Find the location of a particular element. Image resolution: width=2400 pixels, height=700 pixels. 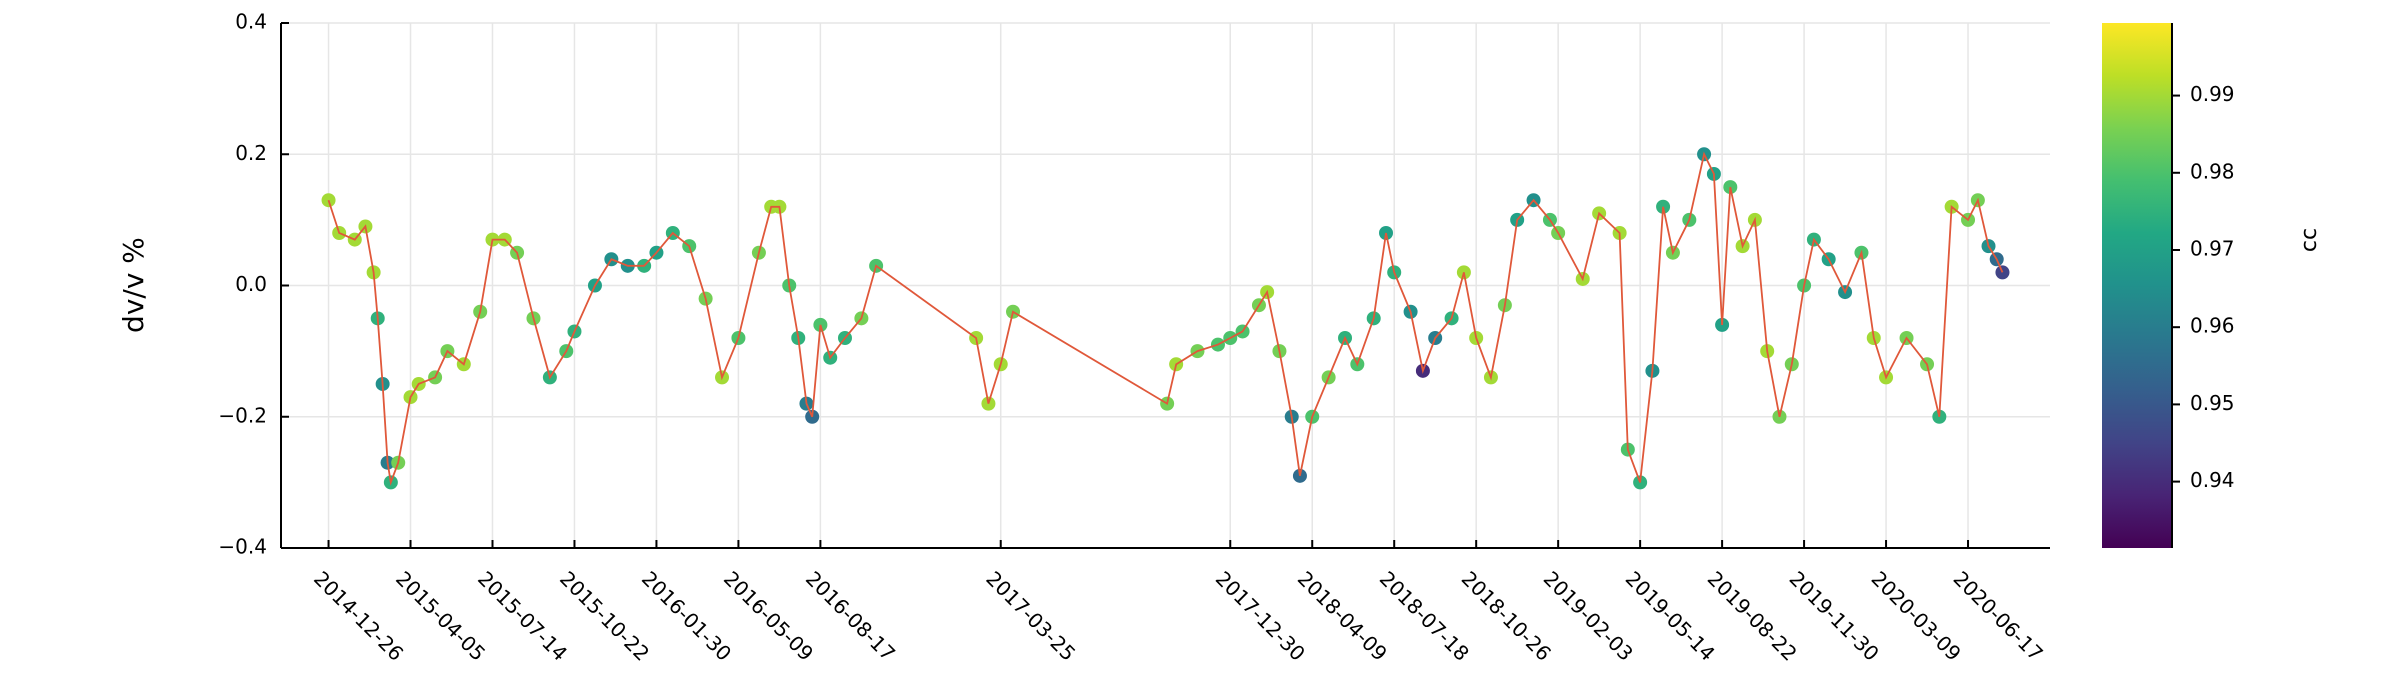

colorbar is located at coordinates (2137, 285).